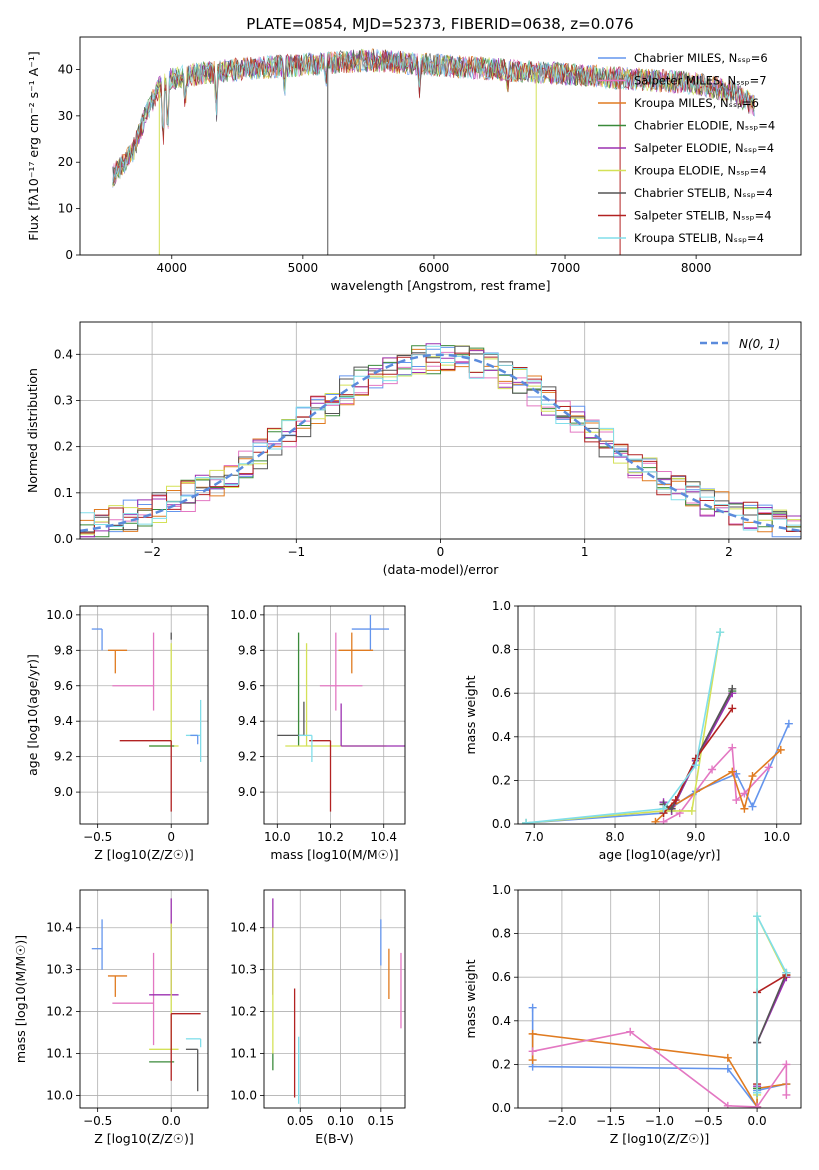 The height and width of the screenshot is (1170, 819). What do you see at coordinates (334, 854) in the screenshot?
I see `x-axis-label: mass [log10(M/M☉)]` at bounding box center [334, 854].